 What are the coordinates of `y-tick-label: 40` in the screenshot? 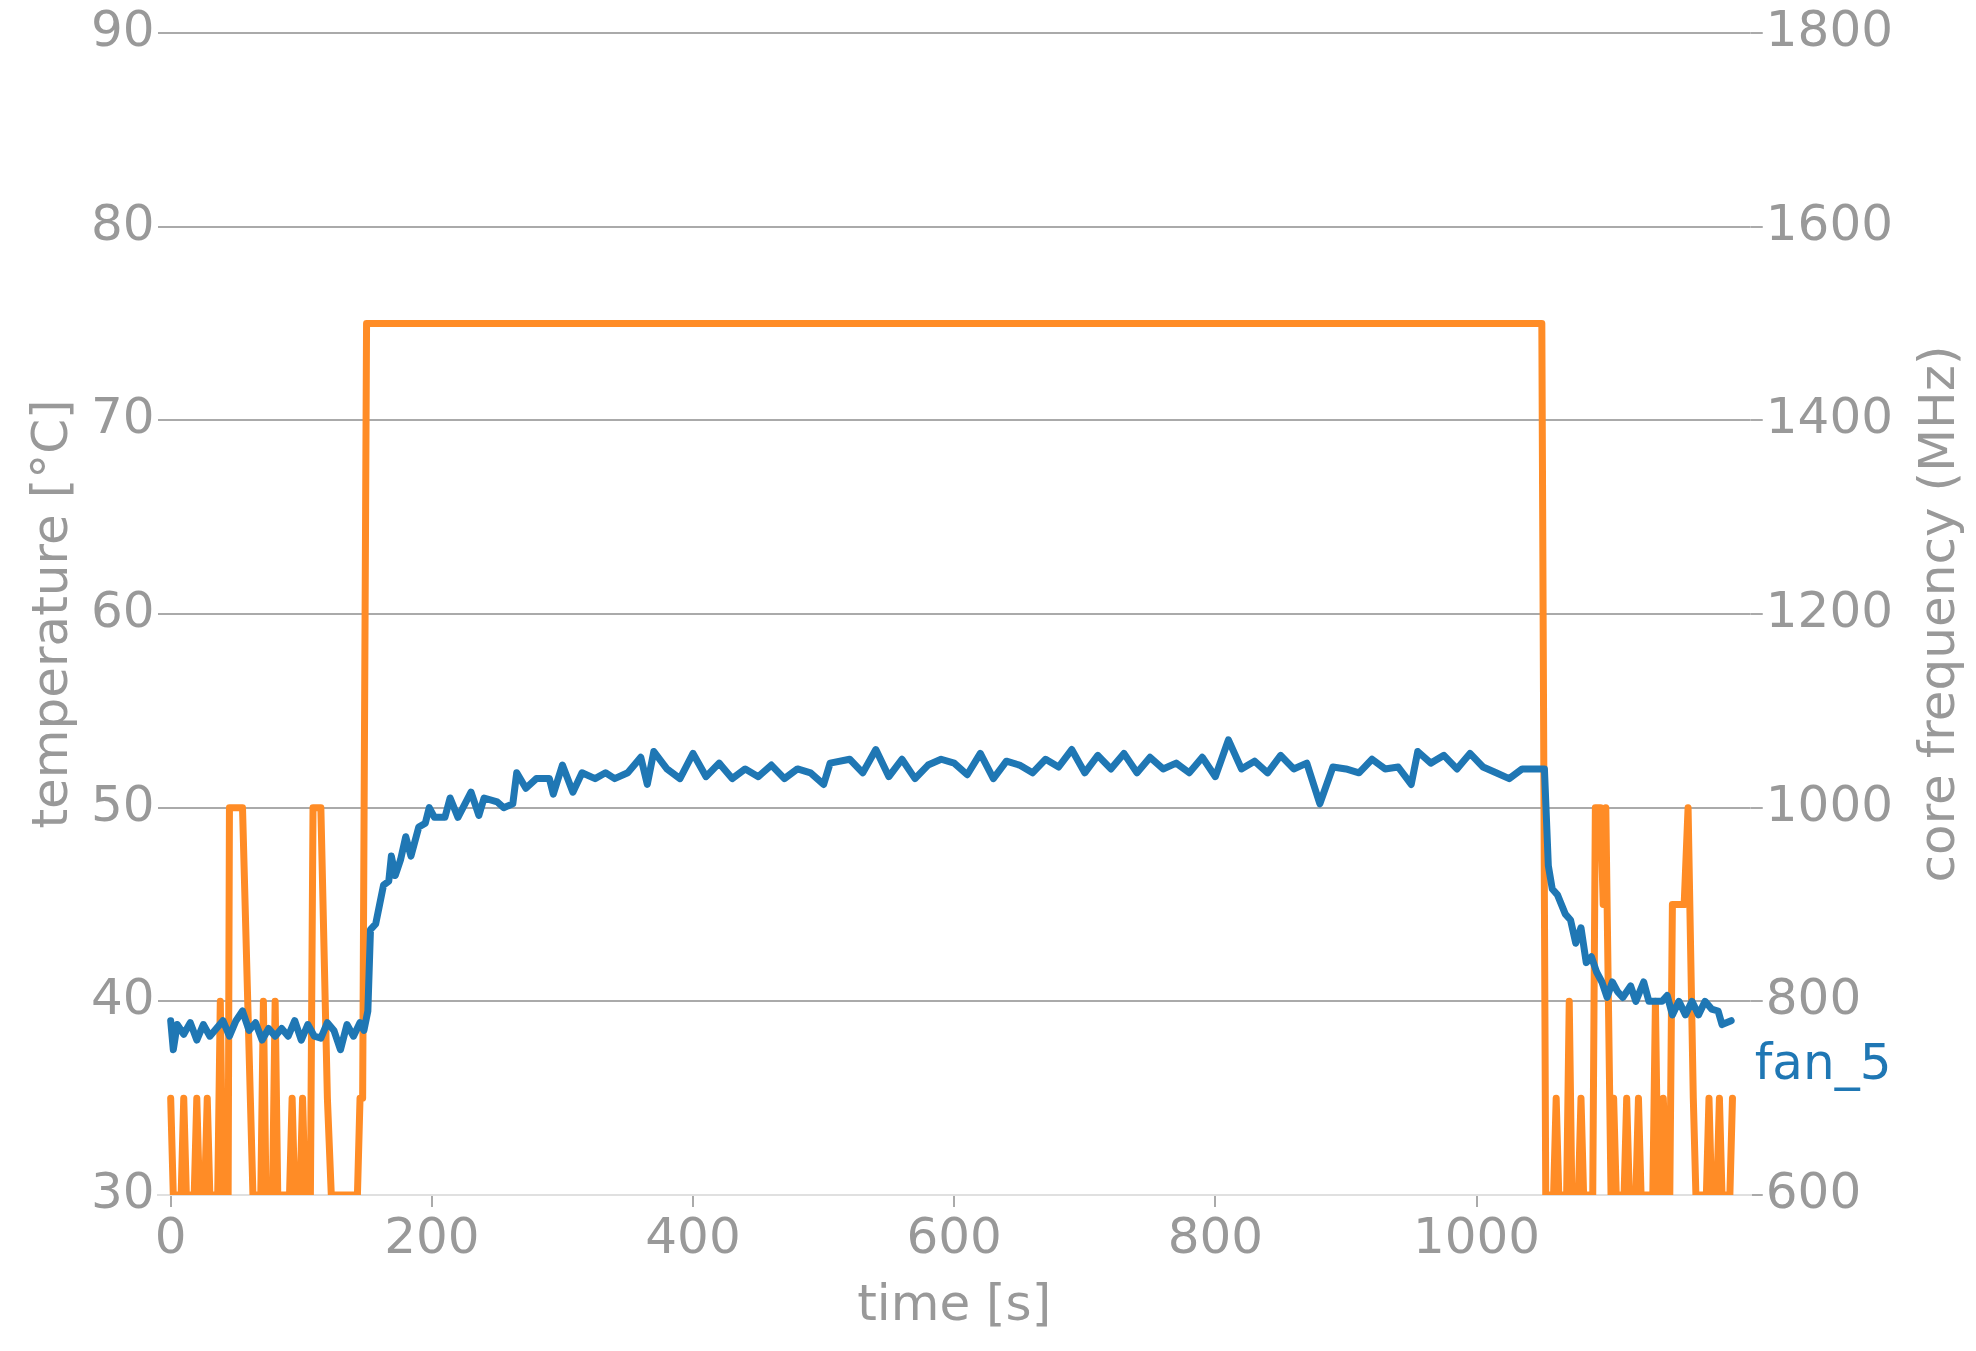 It's located at (123, 997).